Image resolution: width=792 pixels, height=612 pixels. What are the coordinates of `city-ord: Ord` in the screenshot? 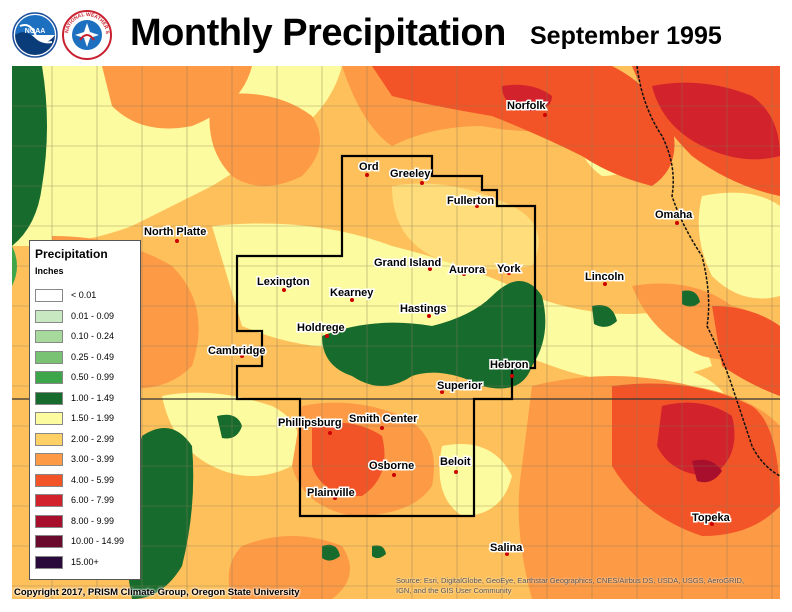 It's located at (369, 168).